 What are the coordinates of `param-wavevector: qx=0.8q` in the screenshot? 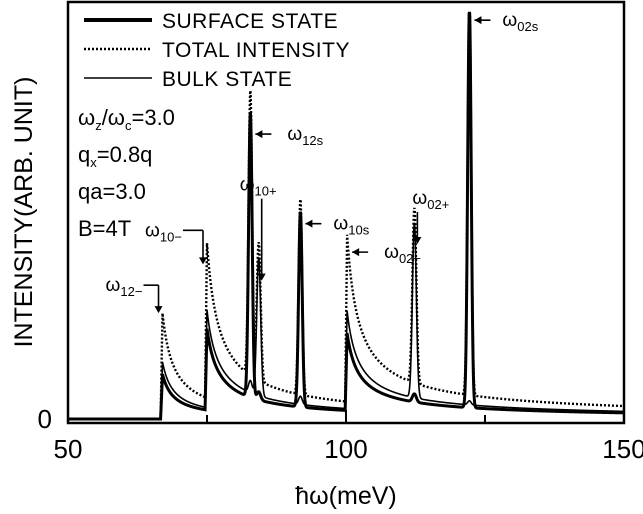 It's located at (115, 156).